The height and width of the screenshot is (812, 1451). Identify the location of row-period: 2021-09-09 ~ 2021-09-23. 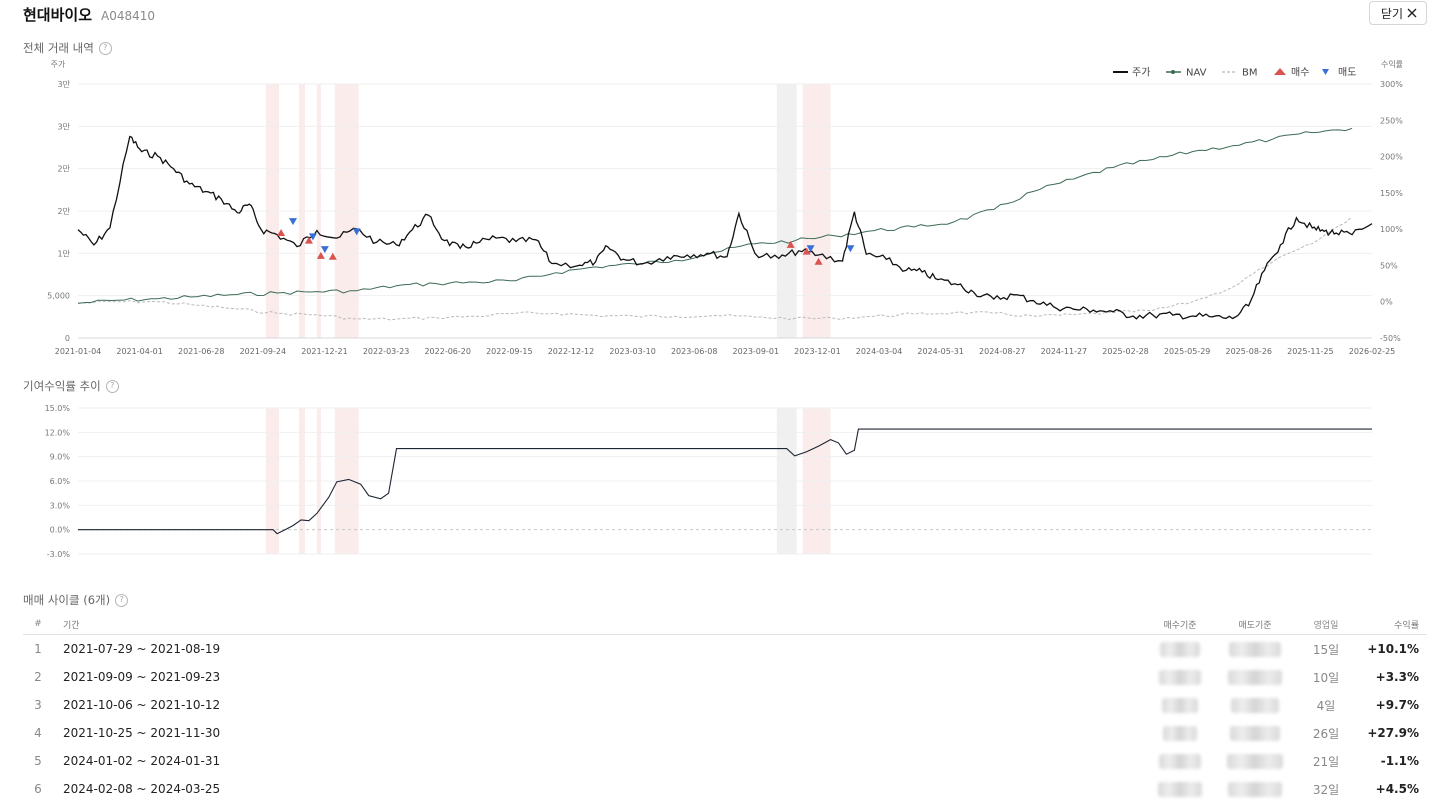
(142, 677).